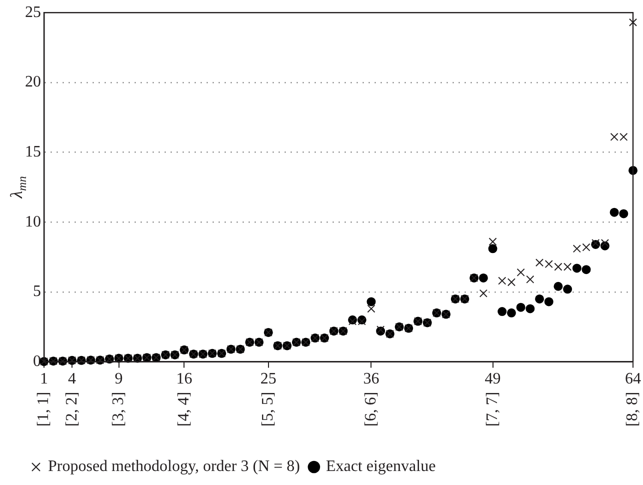 Image resolution: width=643 pixels, height=485 pixels. I want to click on x-tick-label: 49, so click(492, 379).